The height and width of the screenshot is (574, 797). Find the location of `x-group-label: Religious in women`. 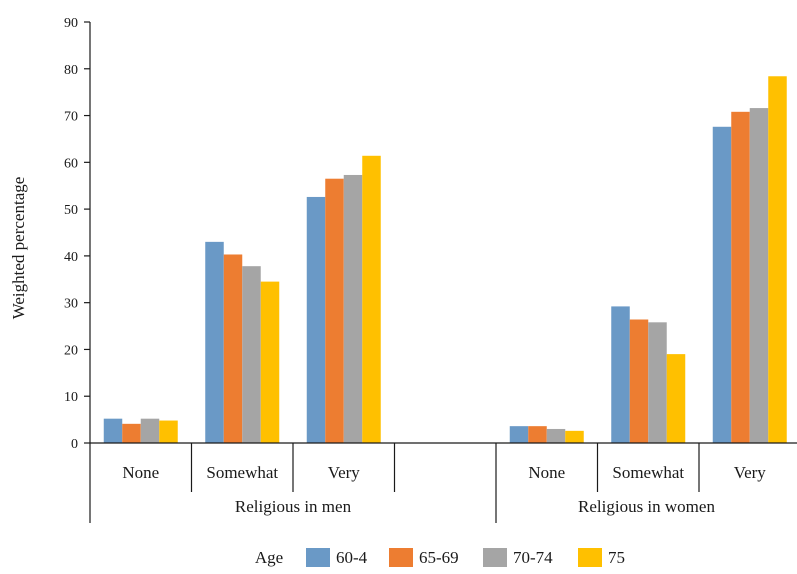

x-group-label: Religious in women is located at coordinates (646, 506).